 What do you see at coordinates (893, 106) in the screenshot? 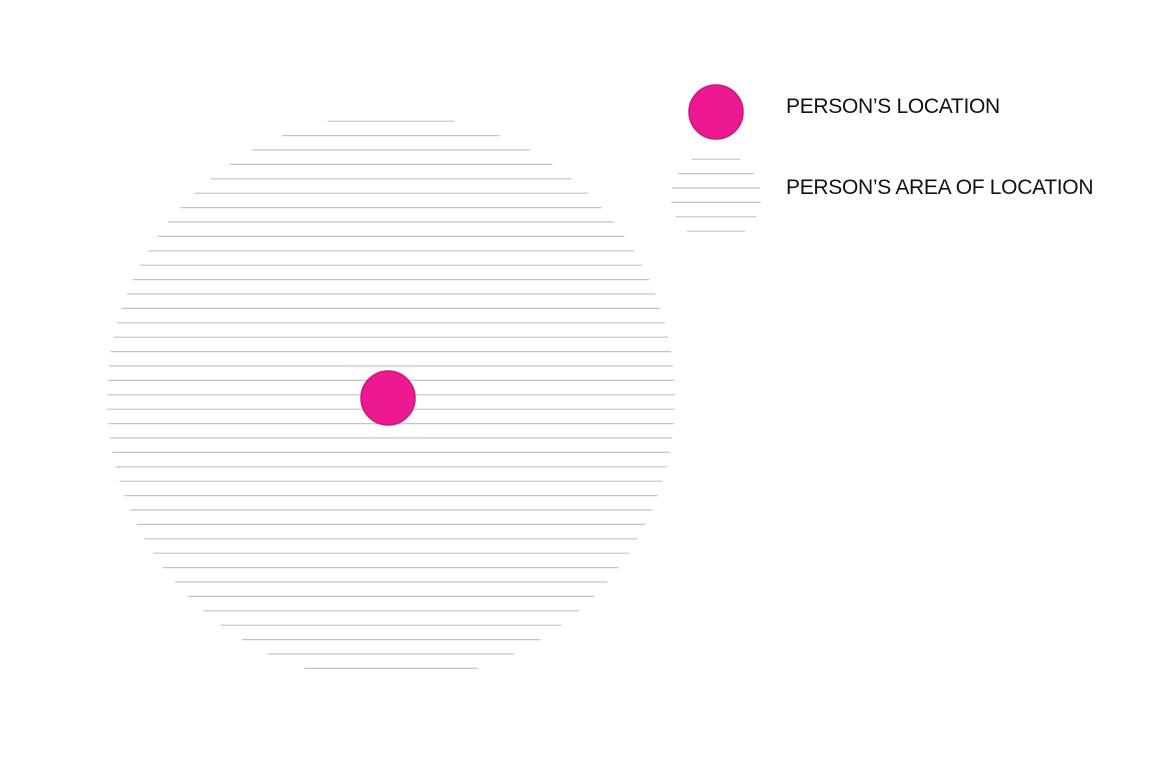
I see `legend-location-label: PERSON’S LOCATION` at bounding box center [893, 106].